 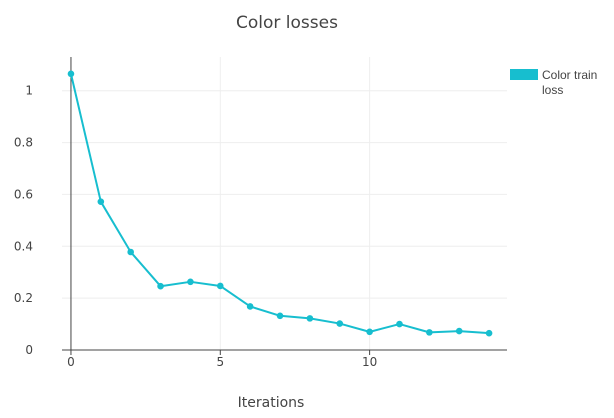 What do you see at coordinates (524, 74) in the screenshot?
I see `legend-swatch` at bounding box center [524, 74].